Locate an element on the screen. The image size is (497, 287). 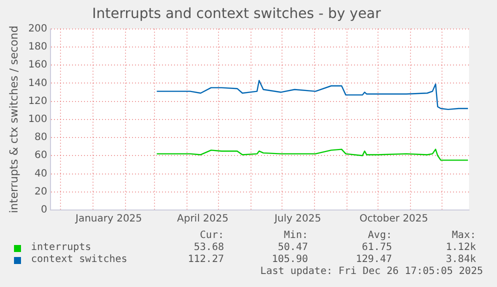
y-tick-label: 200 is located at coordinates (38, 28).